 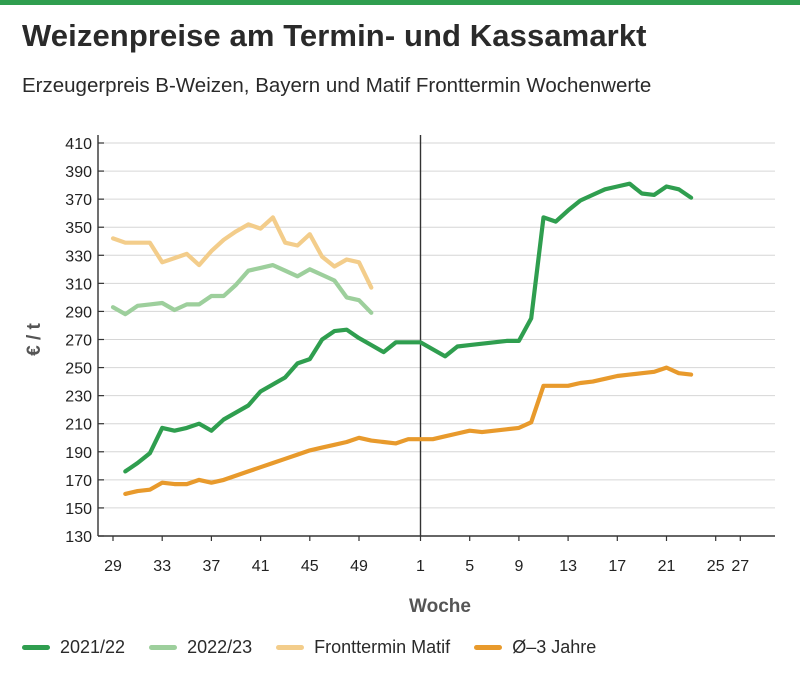 I want to click on chart-legend: 2021/22 2022/23 Fronttermin Matif Ø–3 Jahre, so click(x=402, y=647).